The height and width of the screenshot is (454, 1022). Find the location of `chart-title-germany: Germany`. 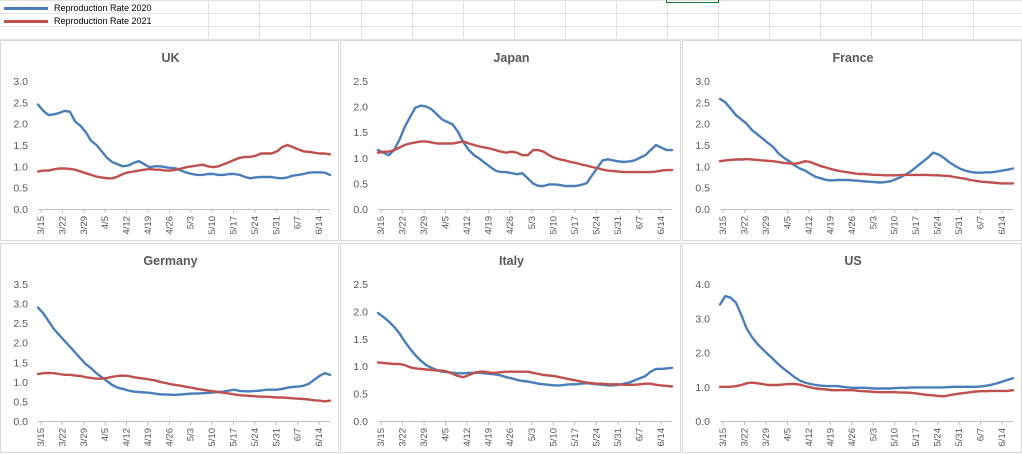

chart-title-germany: Germany is located at coordinates (170, 261).